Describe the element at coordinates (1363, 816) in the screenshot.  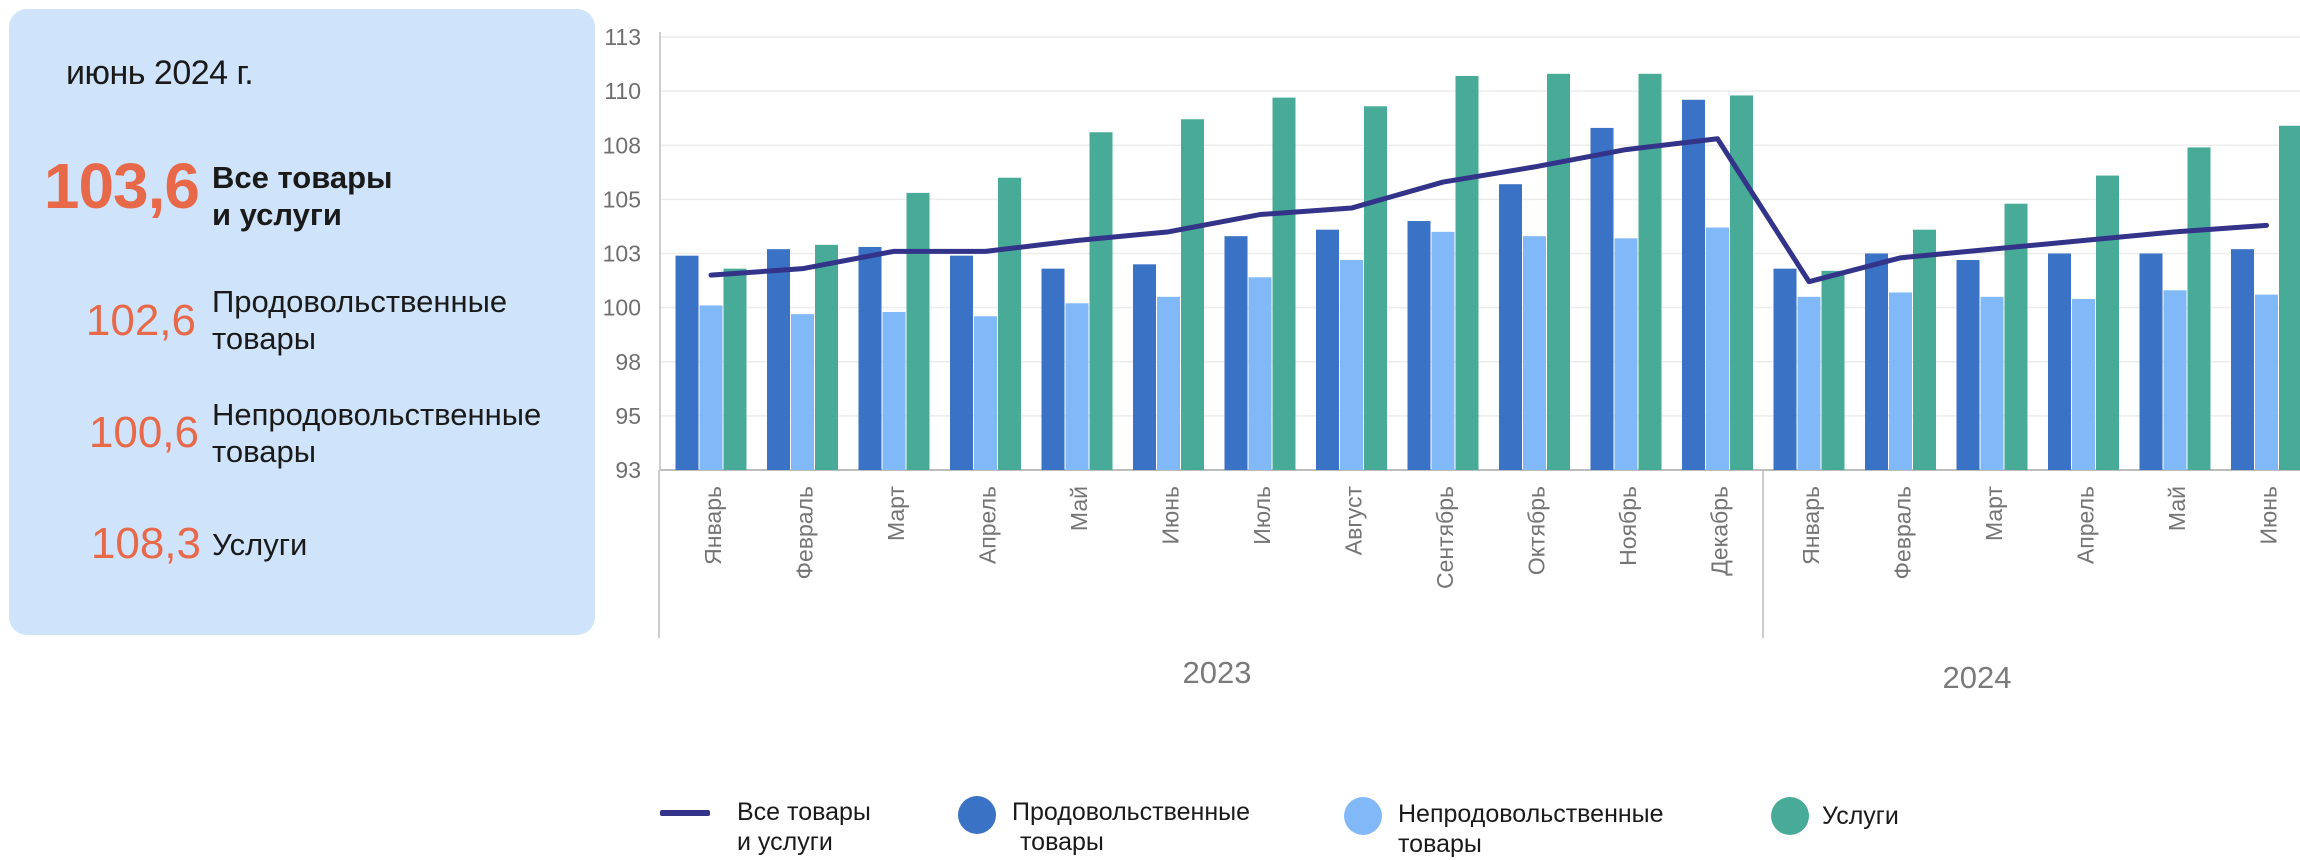
I see `legend-swatch-nonfood` at that location.